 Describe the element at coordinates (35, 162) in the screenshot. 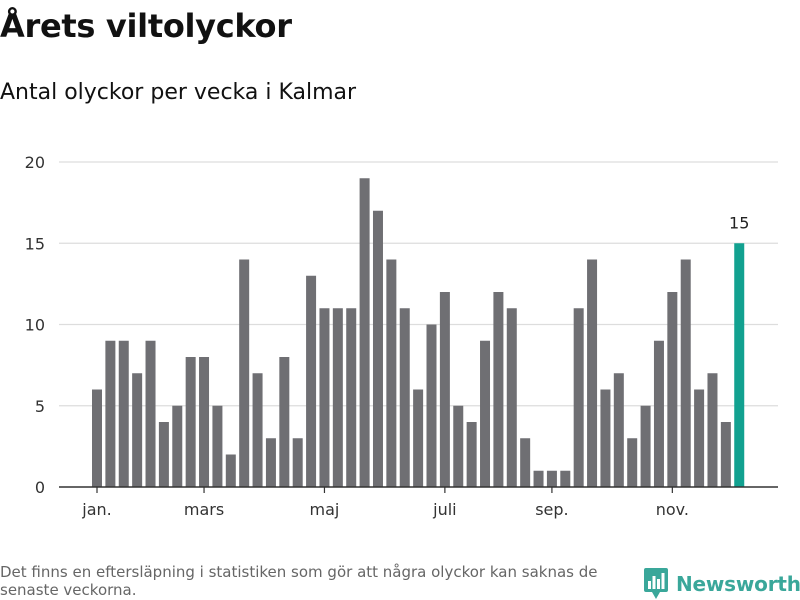

I see `y-tick-label: 20` at that location.